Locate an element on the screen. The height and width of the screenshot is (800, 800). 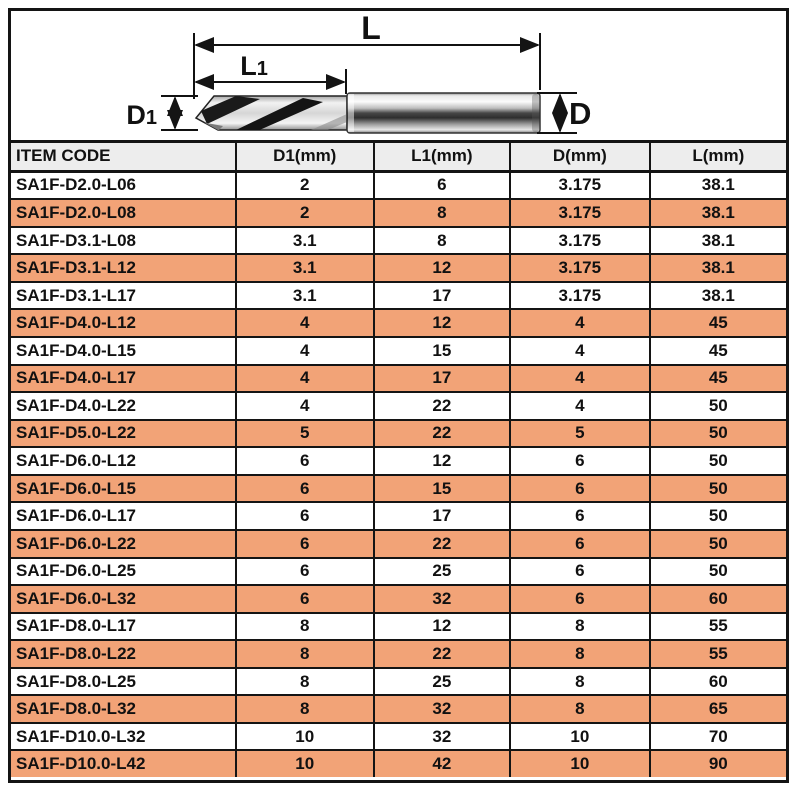
dim-label-l: L is located at coordinates (371, 28).